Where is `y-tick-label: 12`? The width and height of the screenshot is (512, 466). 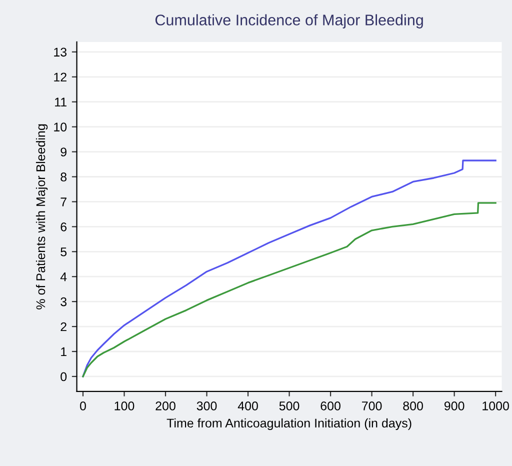 y-tick-label: 12 is located at coordinates (60, 77).